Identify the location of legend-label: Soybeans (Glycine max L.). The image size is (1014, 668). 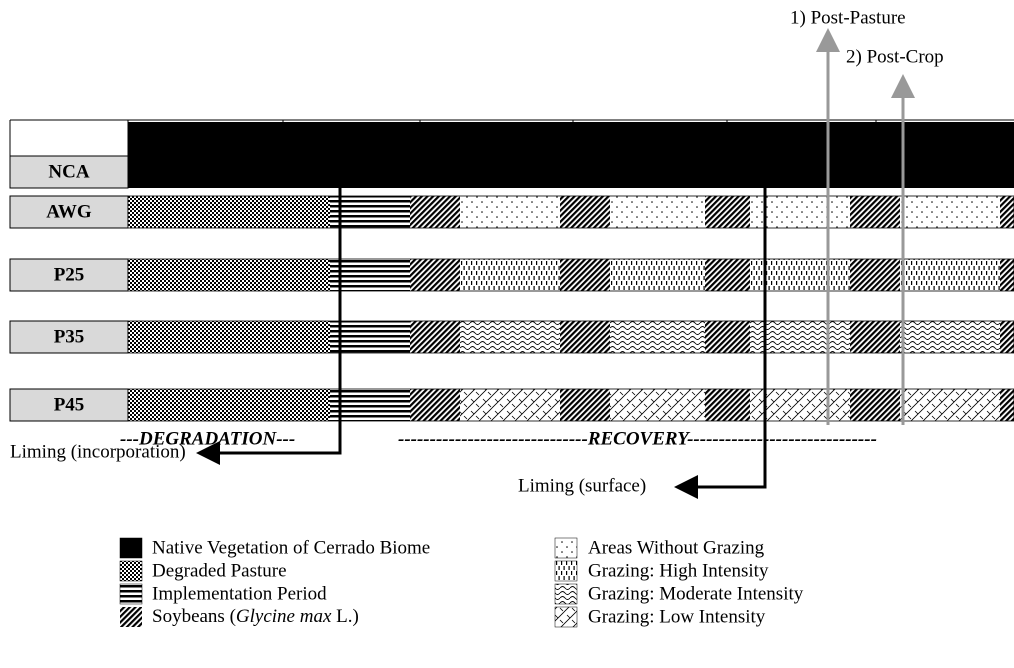
(255, 616).